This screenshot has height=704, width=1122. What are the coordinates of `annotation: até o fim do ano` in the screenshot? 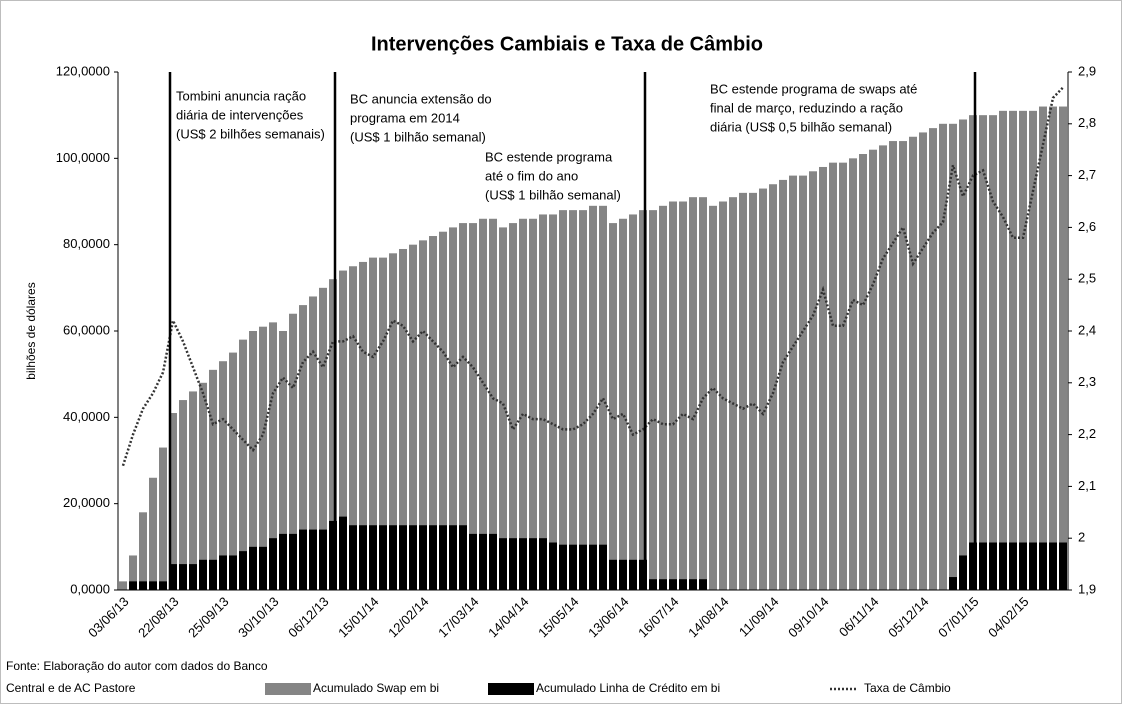 It's located at (531, 175).